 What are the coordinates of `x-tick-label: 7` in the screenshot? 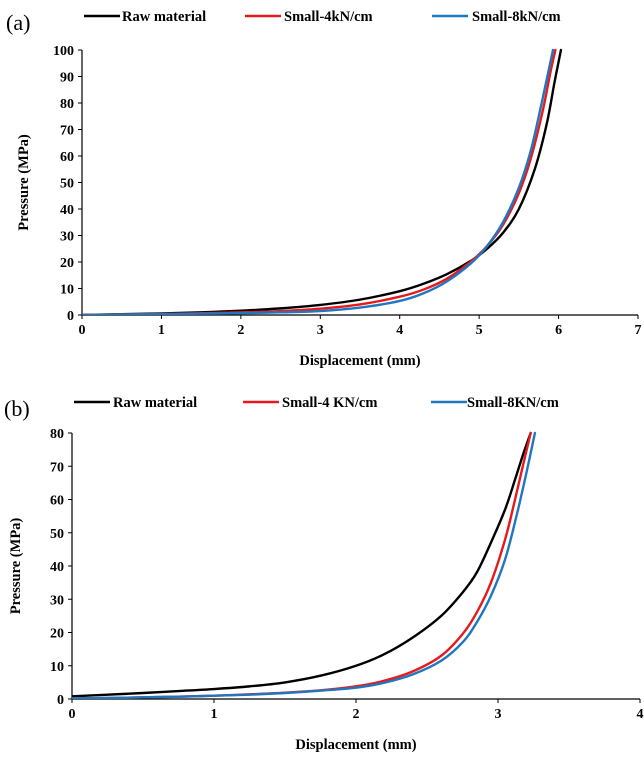 It's located at (638, 330).